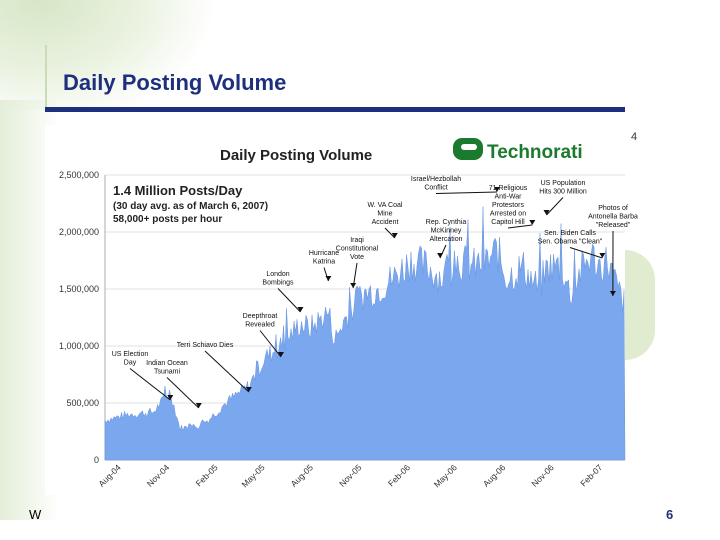 This screenshot has height=540, width=720. I want to click on technorati-logo: Technorati, so click(518, 150).